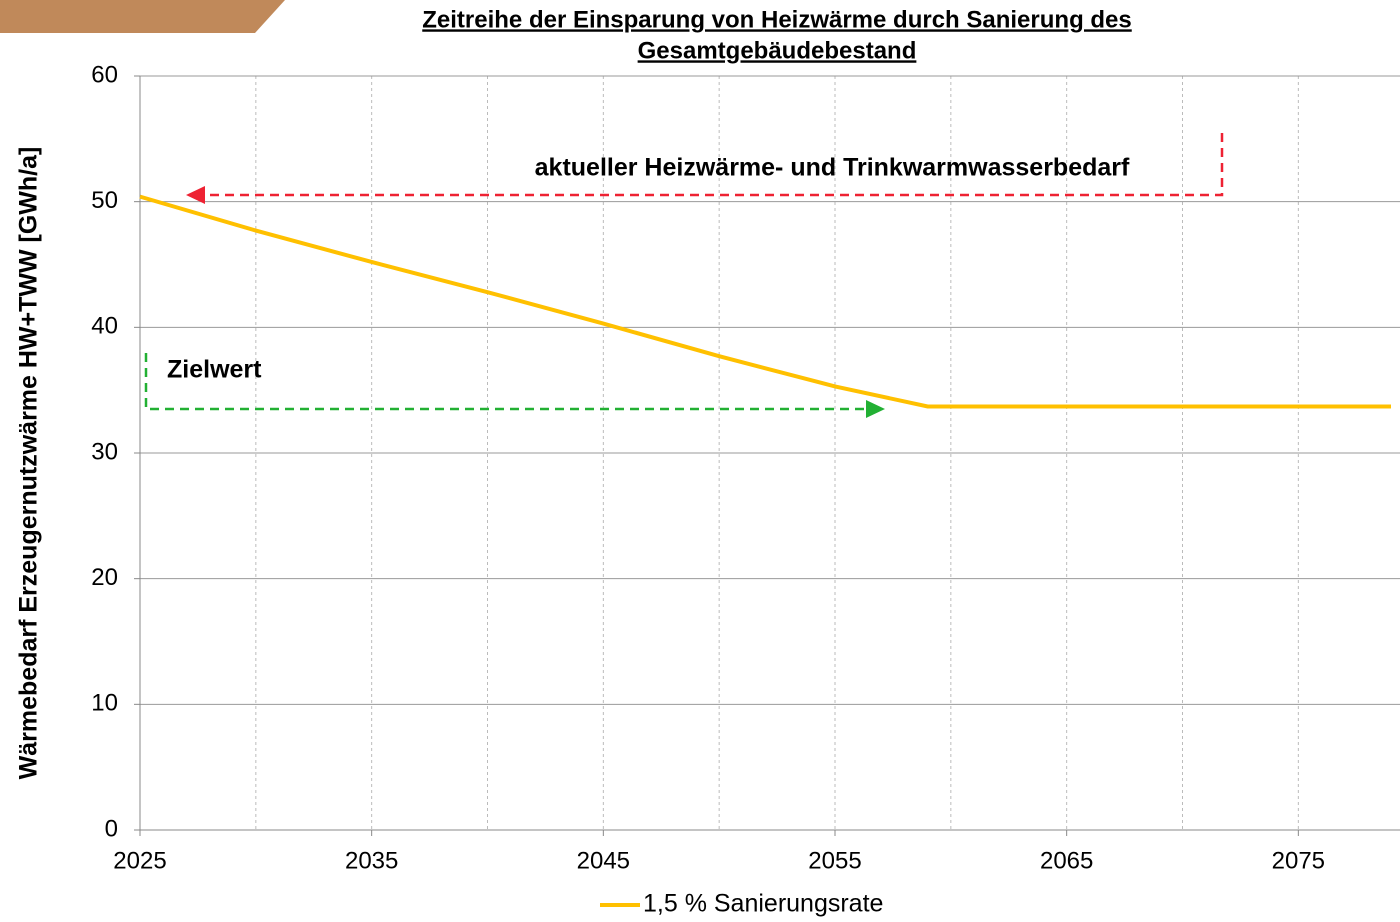  Describe the element at coordinates (104, 703) in the screenshot. I see `y-tick-label: 10` at that location.